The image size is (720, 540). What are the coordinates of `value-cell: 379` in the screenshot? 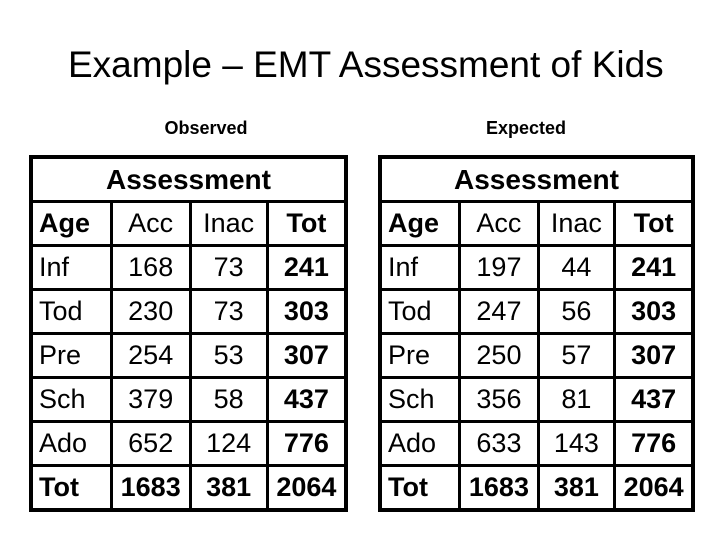 It's located at (150, 399).